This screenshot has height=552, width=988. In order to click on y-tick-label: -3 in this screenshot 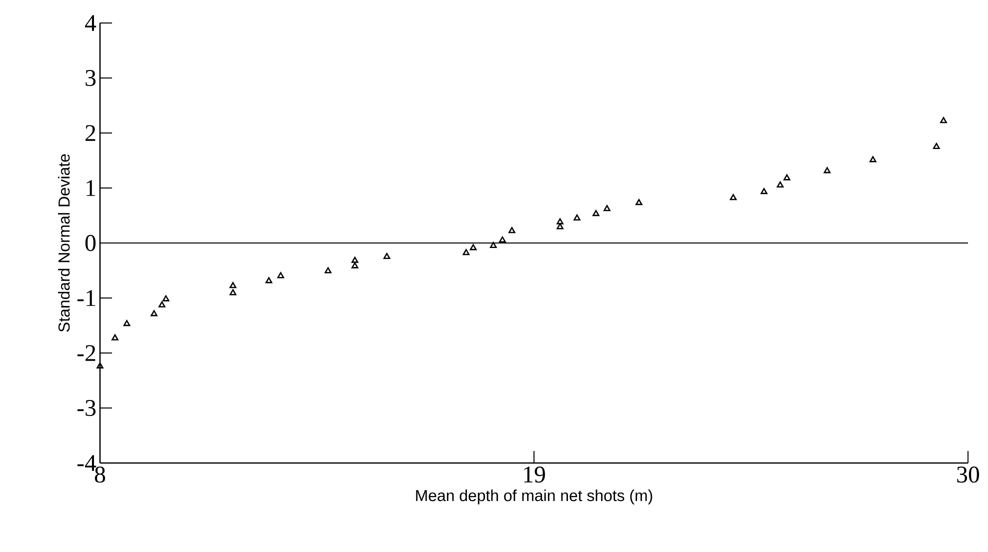, I will do `click(86, 408)`.